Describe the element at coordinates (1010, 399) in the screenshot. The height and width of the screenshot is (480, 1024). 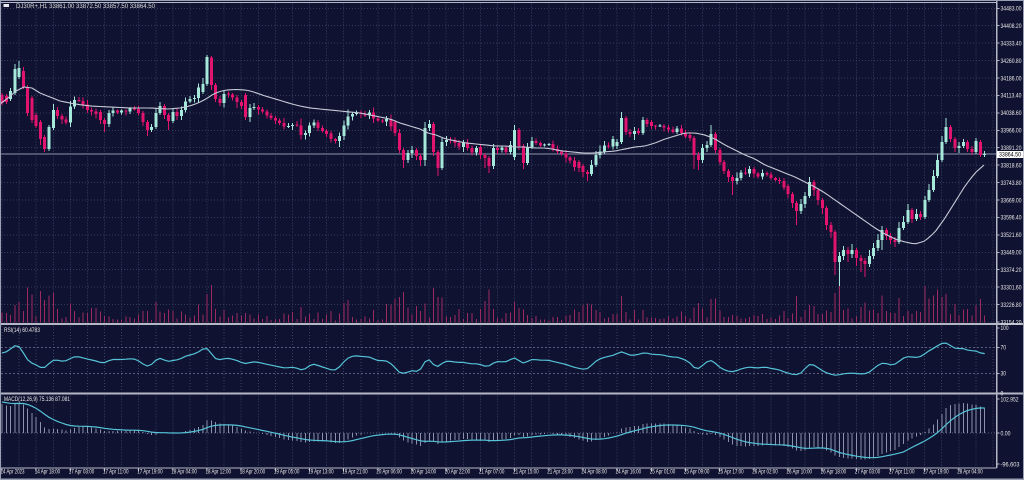
I see `svg-text: 102.952` at that location.